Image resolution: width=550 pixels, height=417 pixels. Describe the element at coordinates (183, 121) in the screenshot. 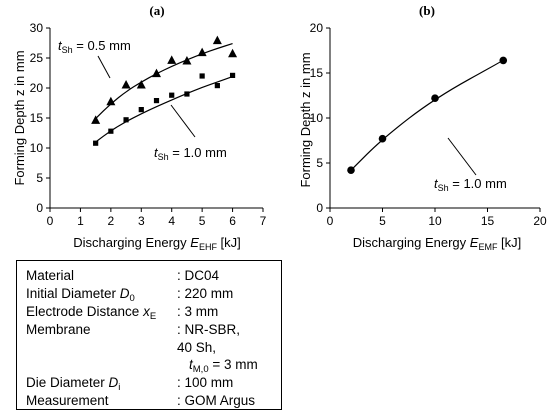

I see `annotation-leader-1.0` at that location.